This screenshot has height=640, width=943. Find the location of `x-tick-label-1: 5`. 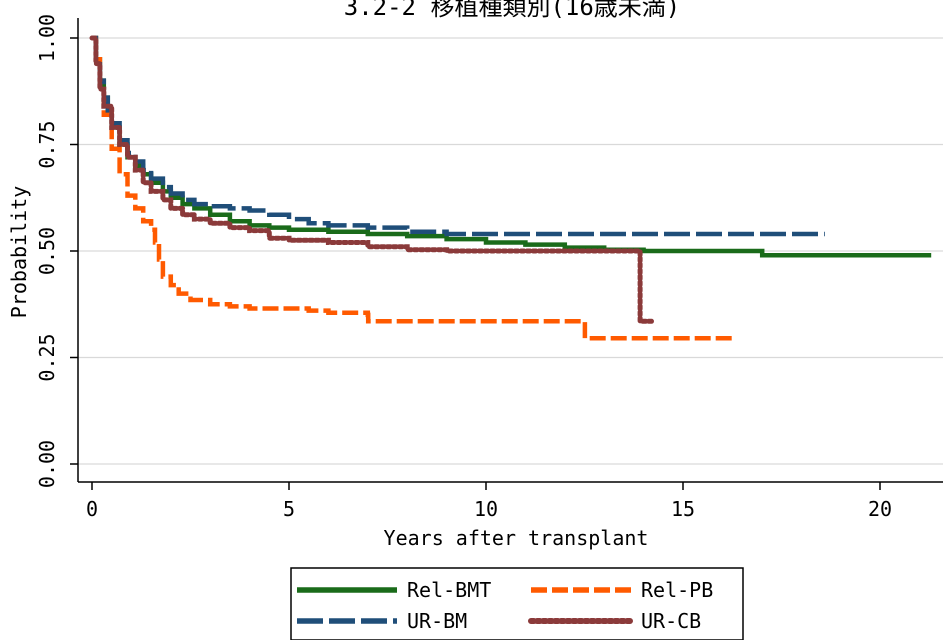

x-tick-label-1: 5 is located at coordinates (289, 509).